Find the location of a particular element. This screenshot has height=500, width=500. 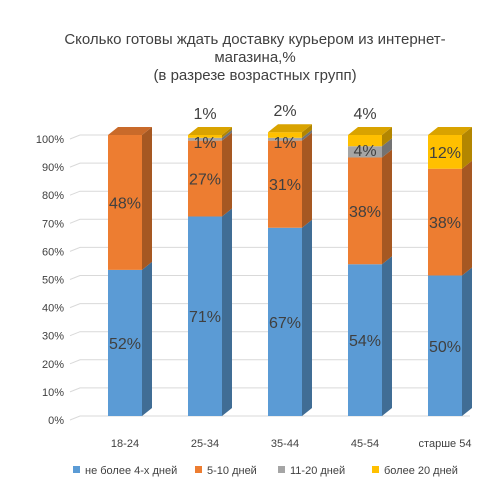

legend-label: более 20 дней is located at coordinates (421, 471).